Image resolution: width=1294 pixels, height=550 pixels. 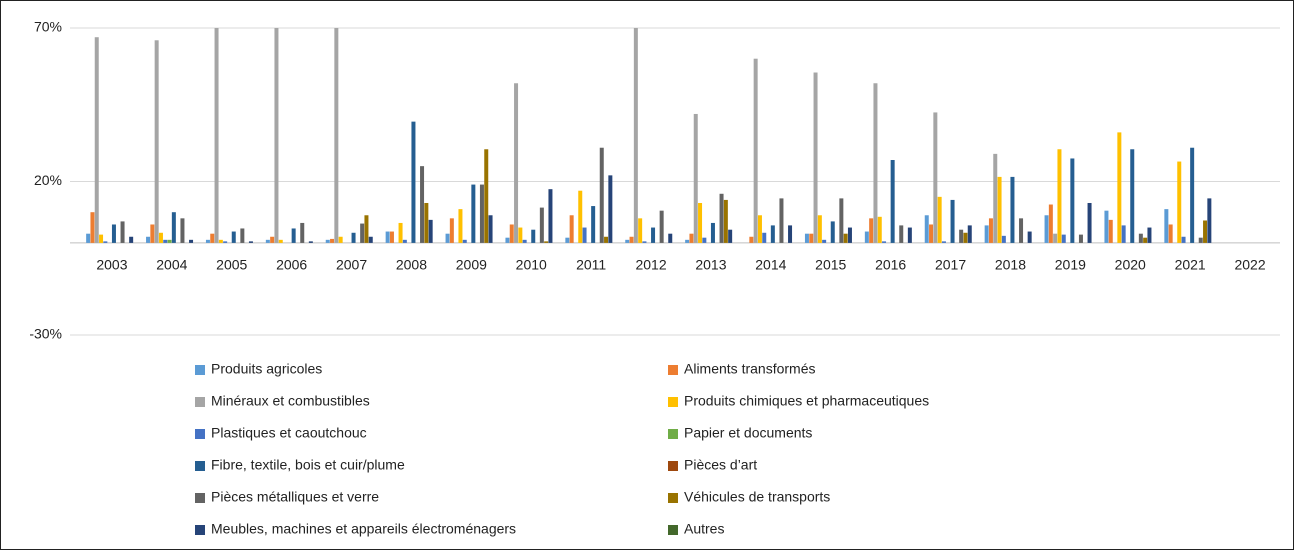 What do you see at coordinates (266, 369) in the screenshot?
I see `legend-label: Produits agricoles` at bounding box center [266, 369].